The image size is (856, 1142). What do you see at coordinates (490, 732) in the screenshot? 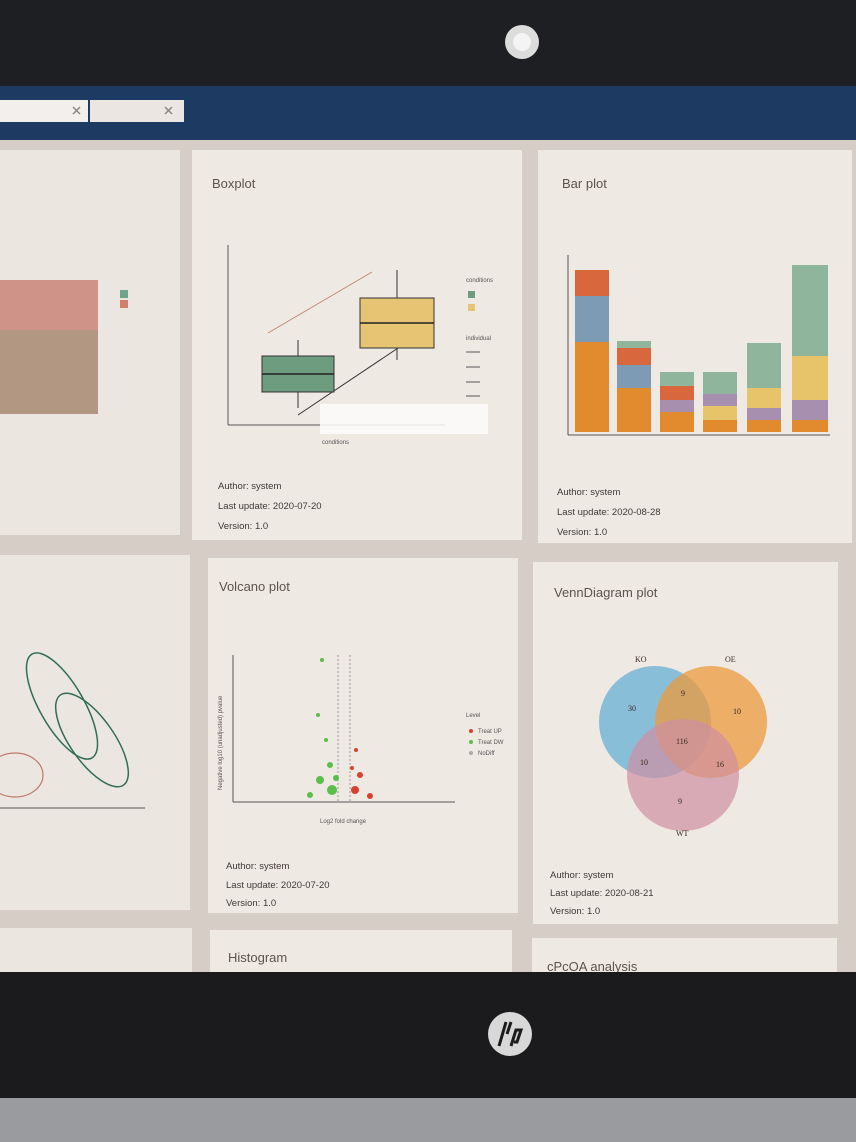
I see `legend-label: Treat UP` at bounding box center [490, 732].